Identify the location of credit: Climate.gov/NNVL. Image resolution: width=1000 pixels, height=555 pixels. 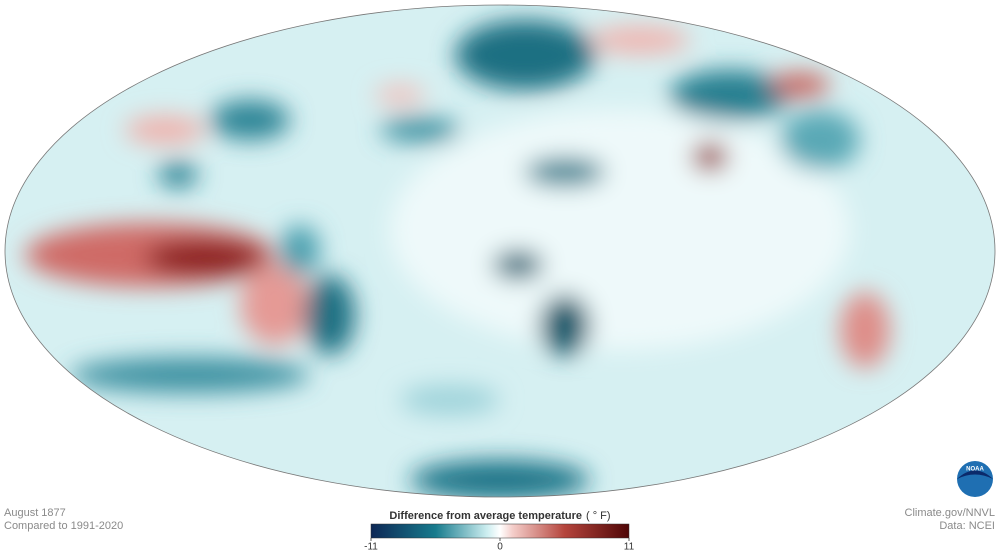
(950, 513).